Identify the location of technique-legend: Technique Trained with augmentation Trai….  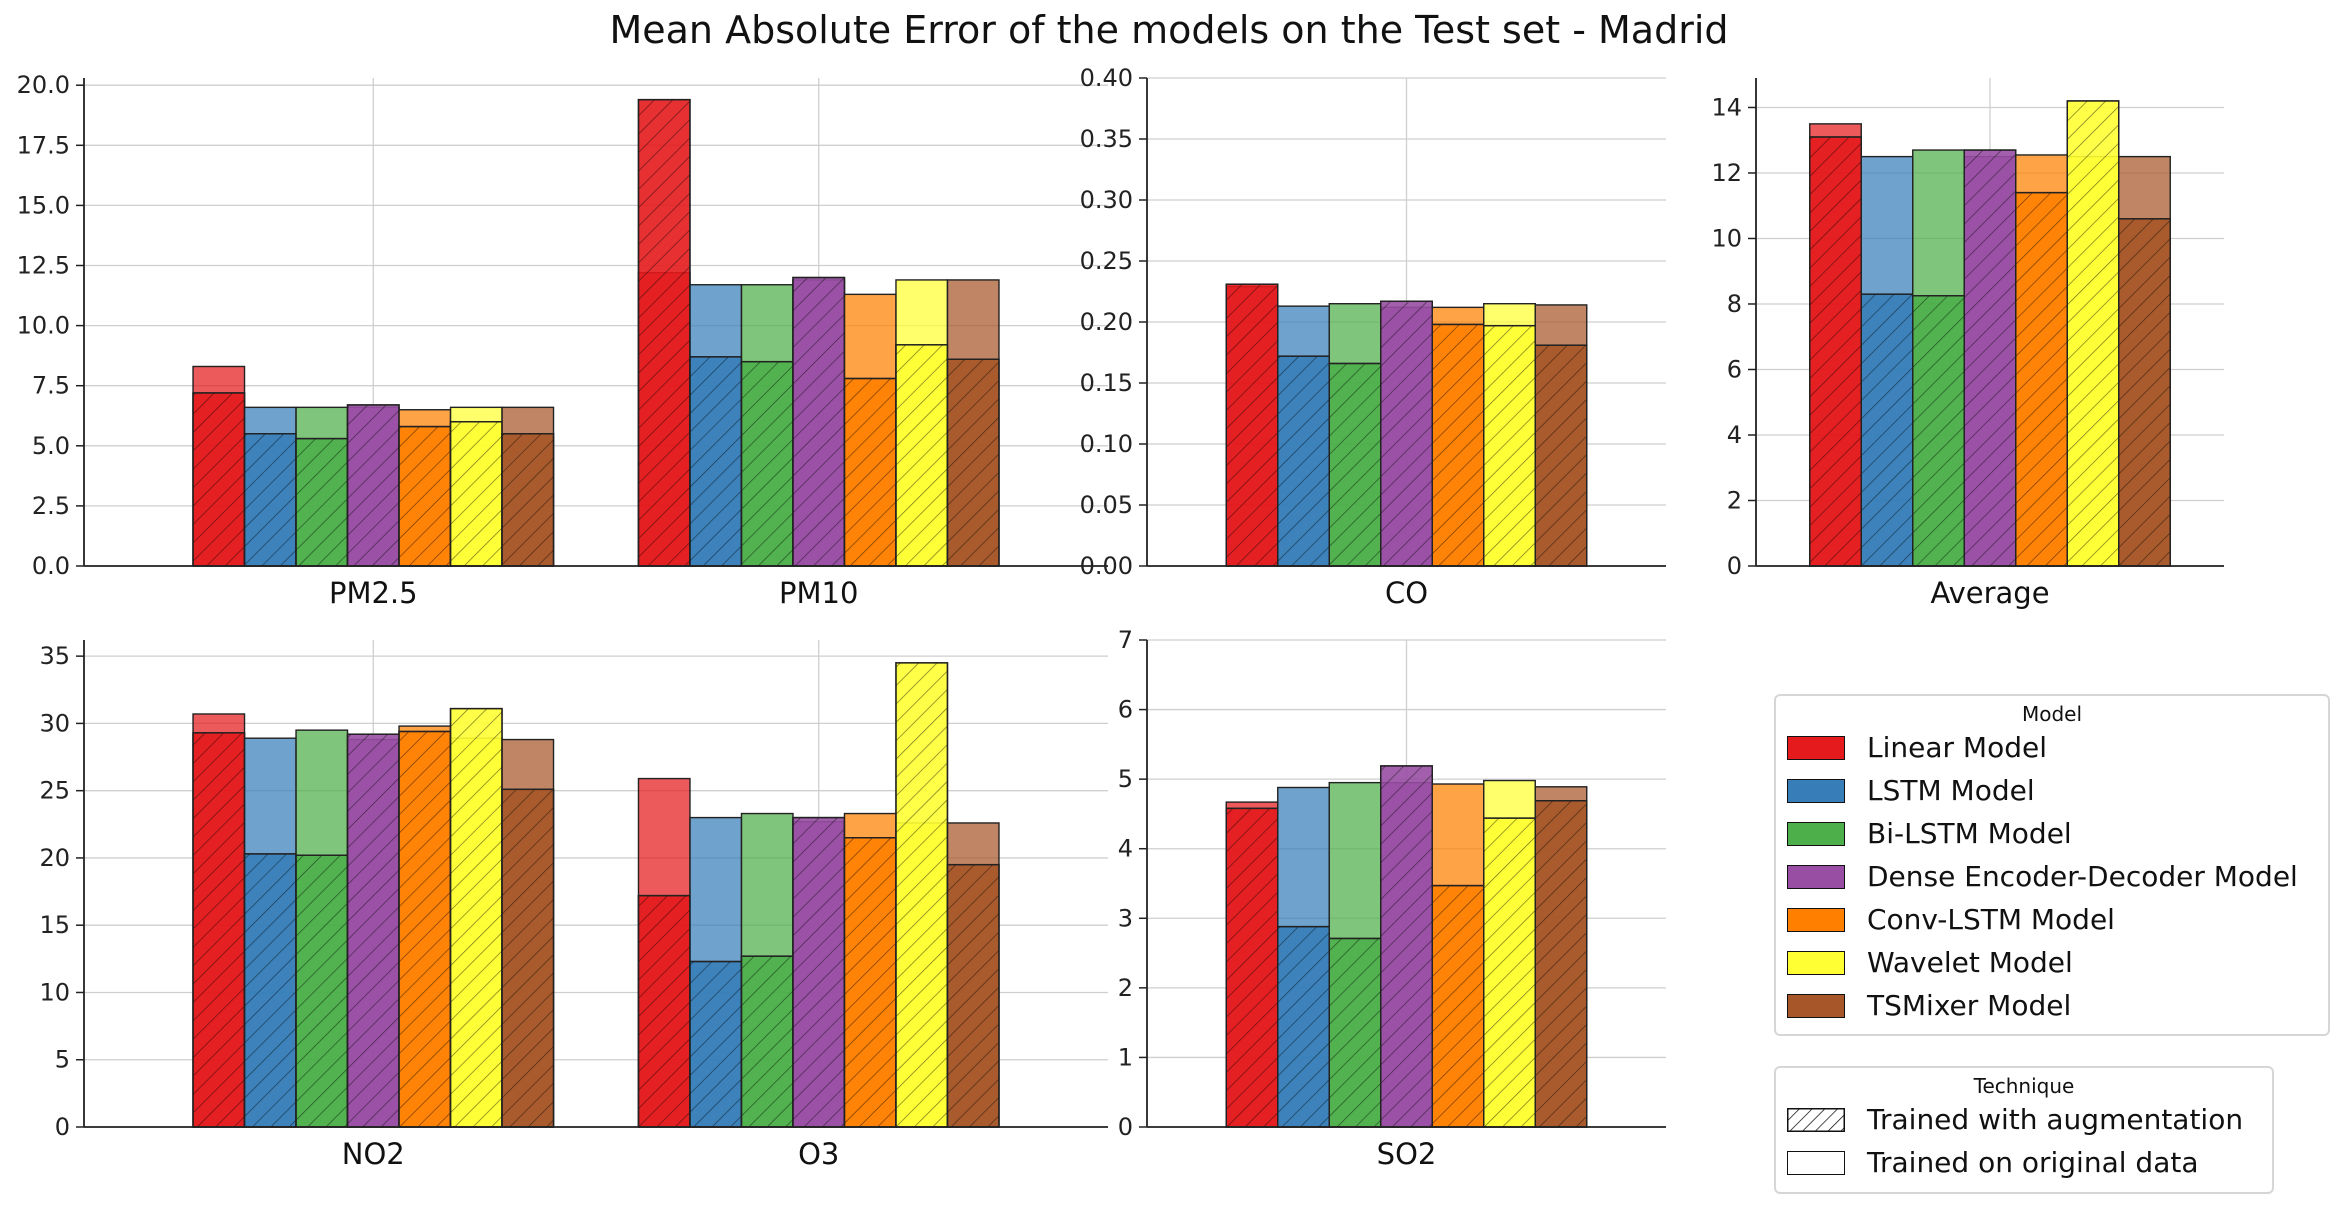
(2024, 1130).